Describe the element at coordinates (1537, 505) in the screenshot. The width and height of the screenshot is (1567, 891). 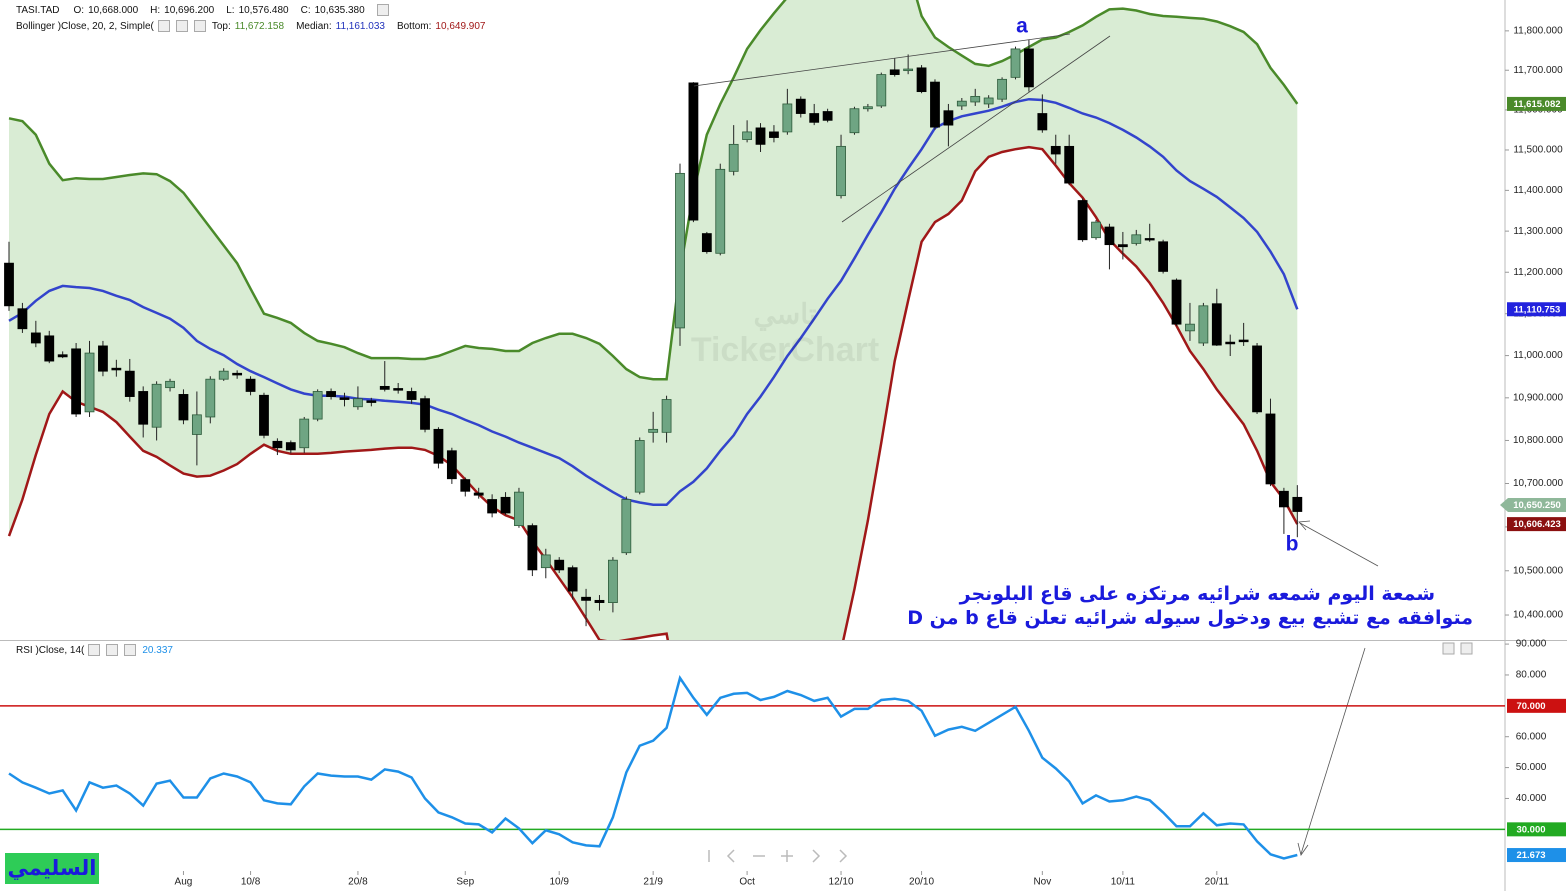
I see `price-tag-label: 10,650.250` at that location.